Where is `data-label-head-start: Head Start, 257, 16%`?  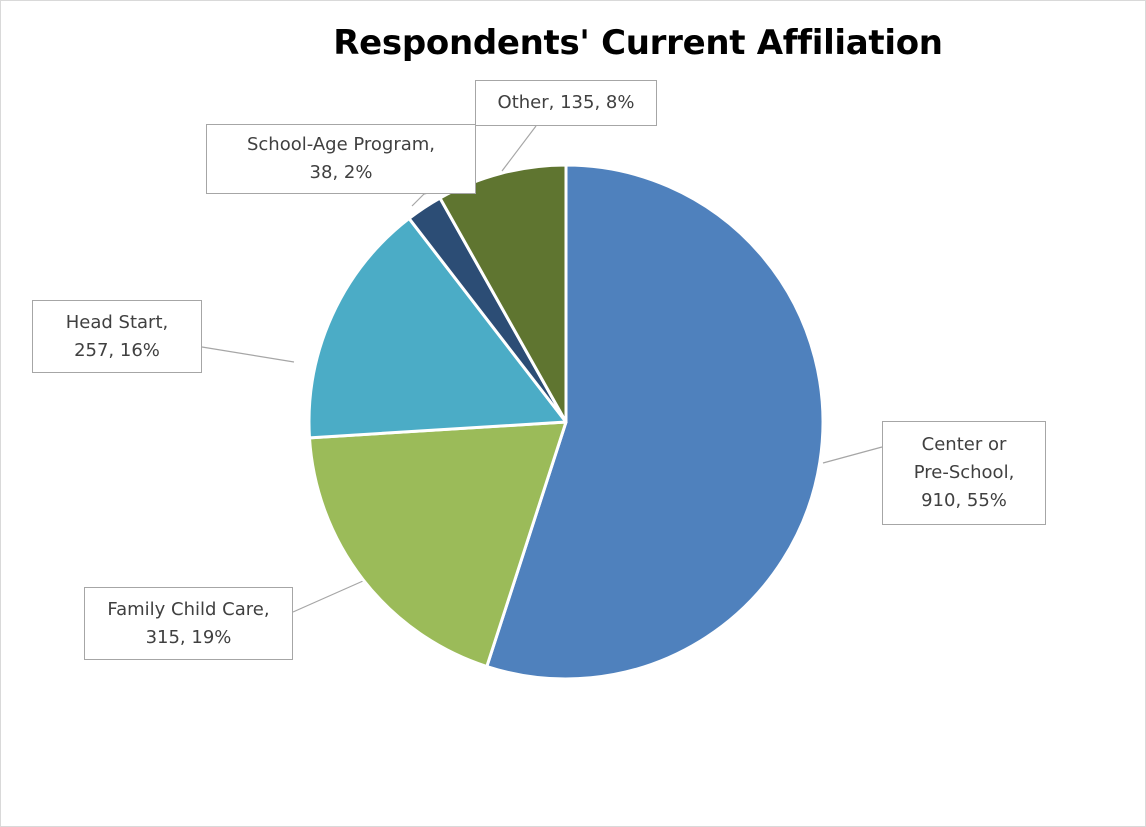 data-label-head-start: Head Start, 257, 16% is located at coordinates (117, 336).